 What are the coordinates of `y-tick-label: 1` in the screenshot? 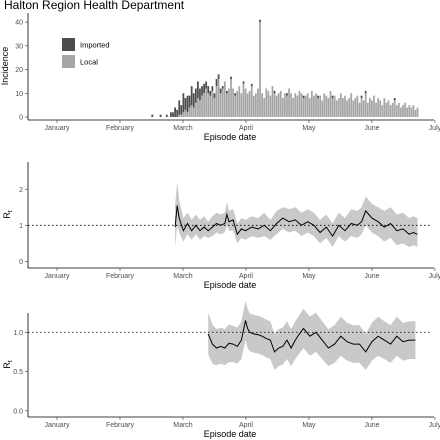 It's located at (21, 226).